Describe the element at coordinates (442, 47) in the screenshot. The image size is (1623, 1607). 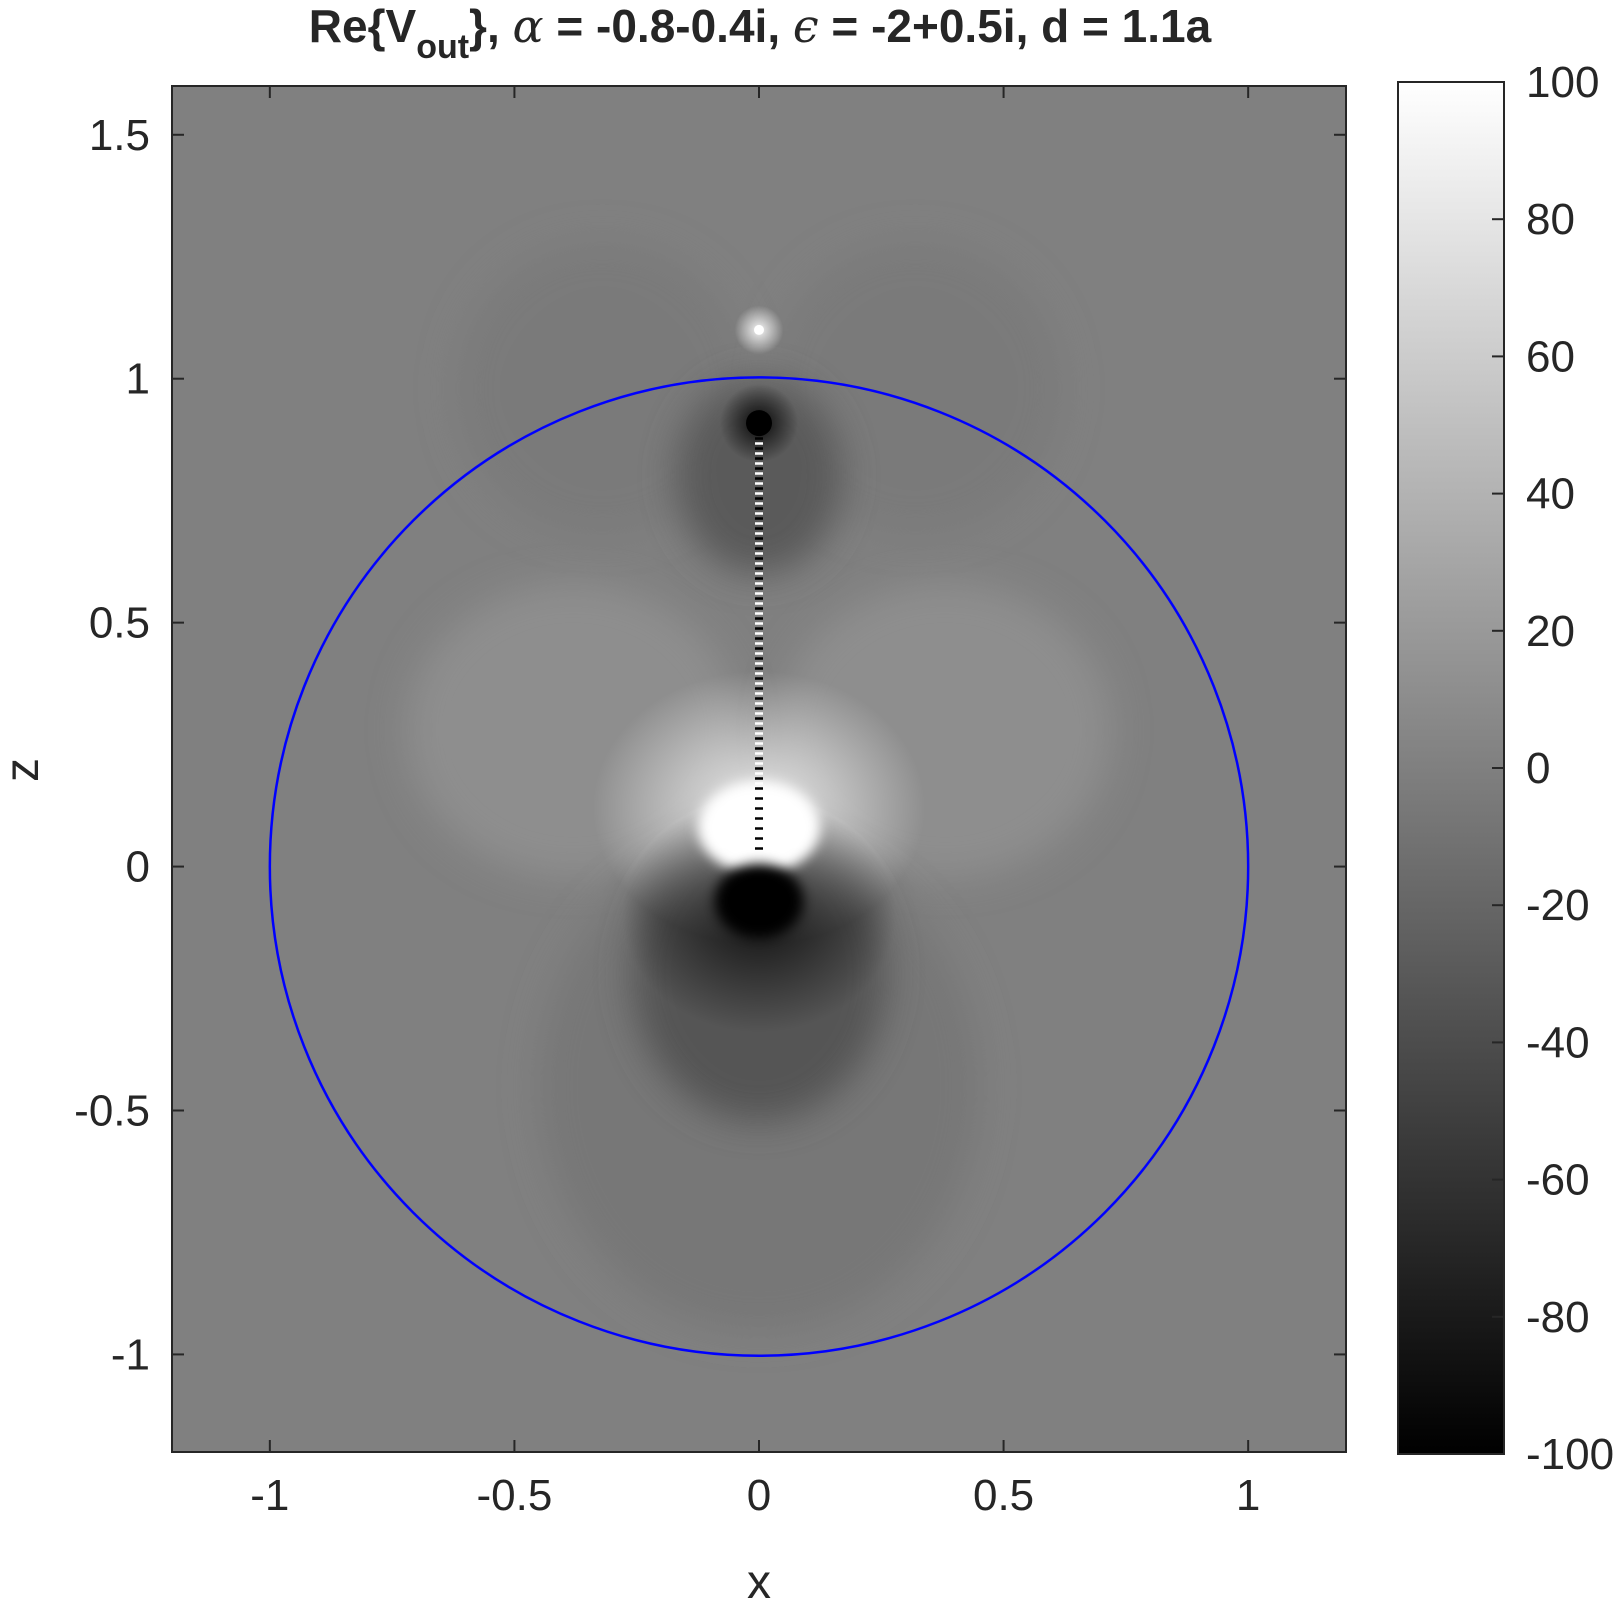
I see `title-subscript: out` at that location.